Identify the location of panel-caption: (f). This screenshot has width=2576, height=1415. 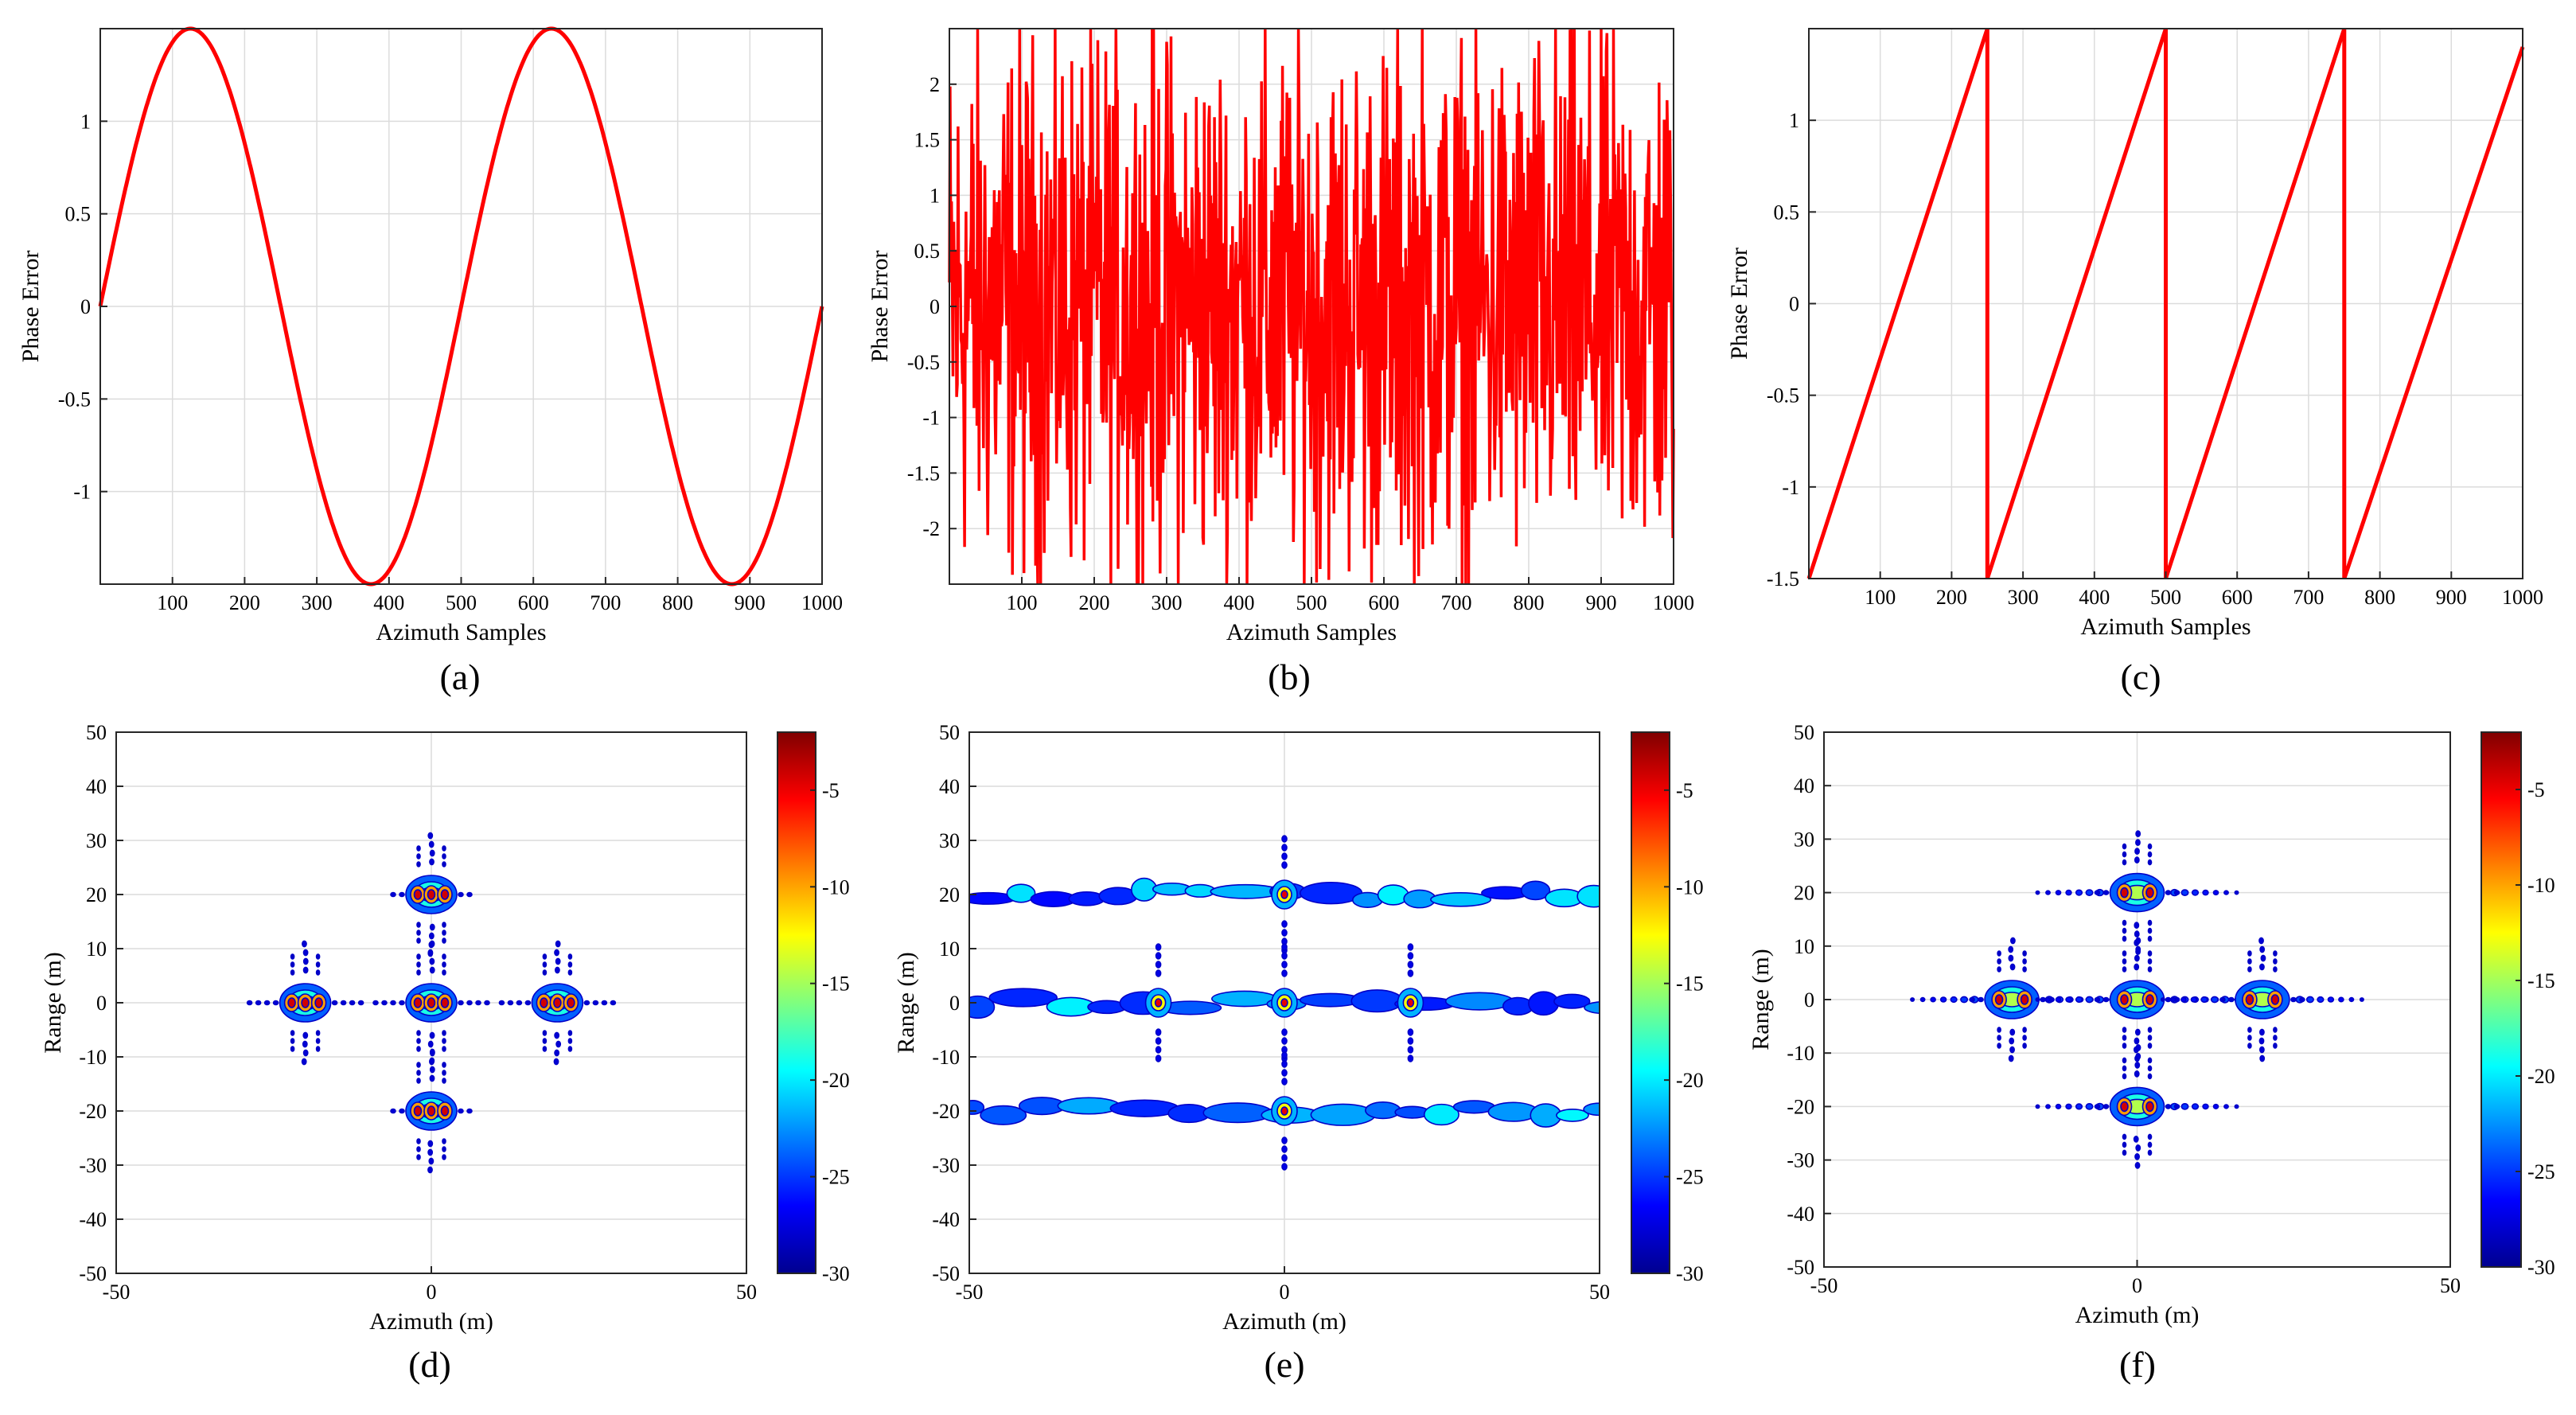
(2137, 1364).